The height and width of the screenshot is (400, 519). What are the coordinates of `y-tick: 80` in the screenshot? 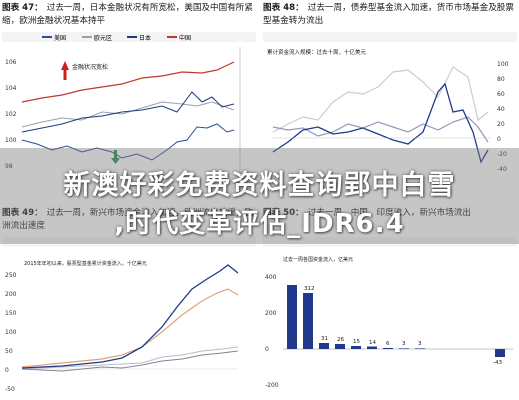 It's located at (501, 79).